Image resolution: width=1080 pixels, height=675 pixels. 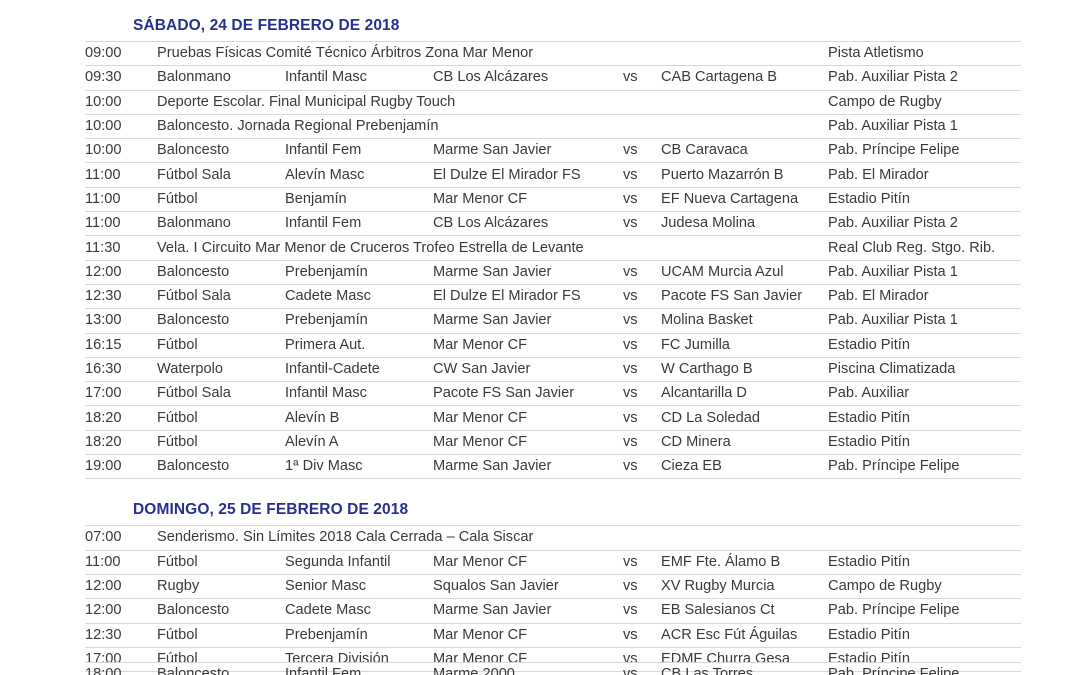 What do you see at coordinates (359, 418) in the screenshot?
I see `row-category: Alevín B` at bounding box center [359, 418].